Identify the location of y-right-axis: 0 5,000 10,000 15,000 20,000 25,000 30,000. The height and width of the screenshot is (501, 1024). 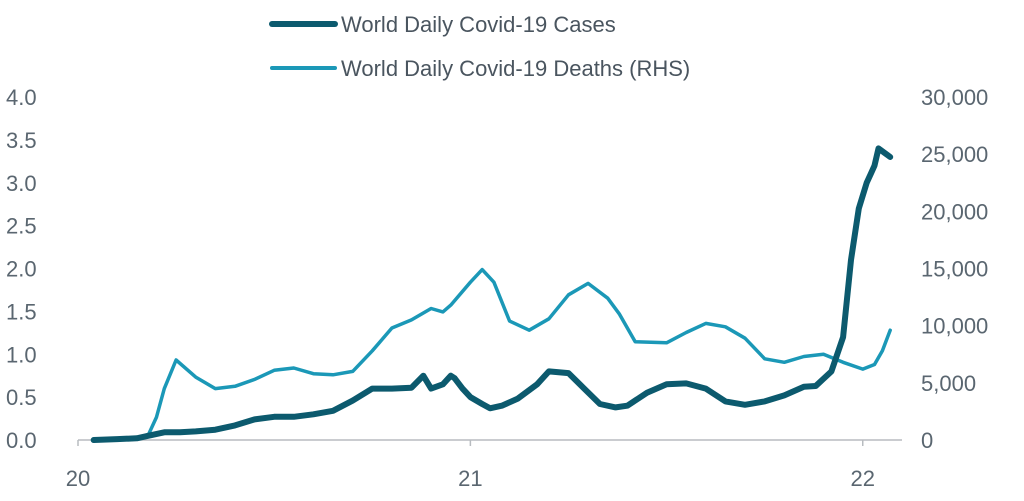
(954, 269).